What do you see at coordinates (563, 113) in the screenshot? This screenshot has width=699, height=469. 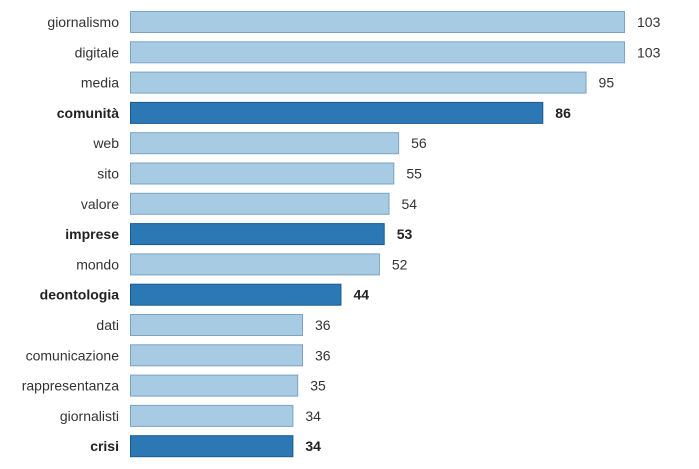 I see `value-label-comunit-: 86` at bounding box center [563, 113].